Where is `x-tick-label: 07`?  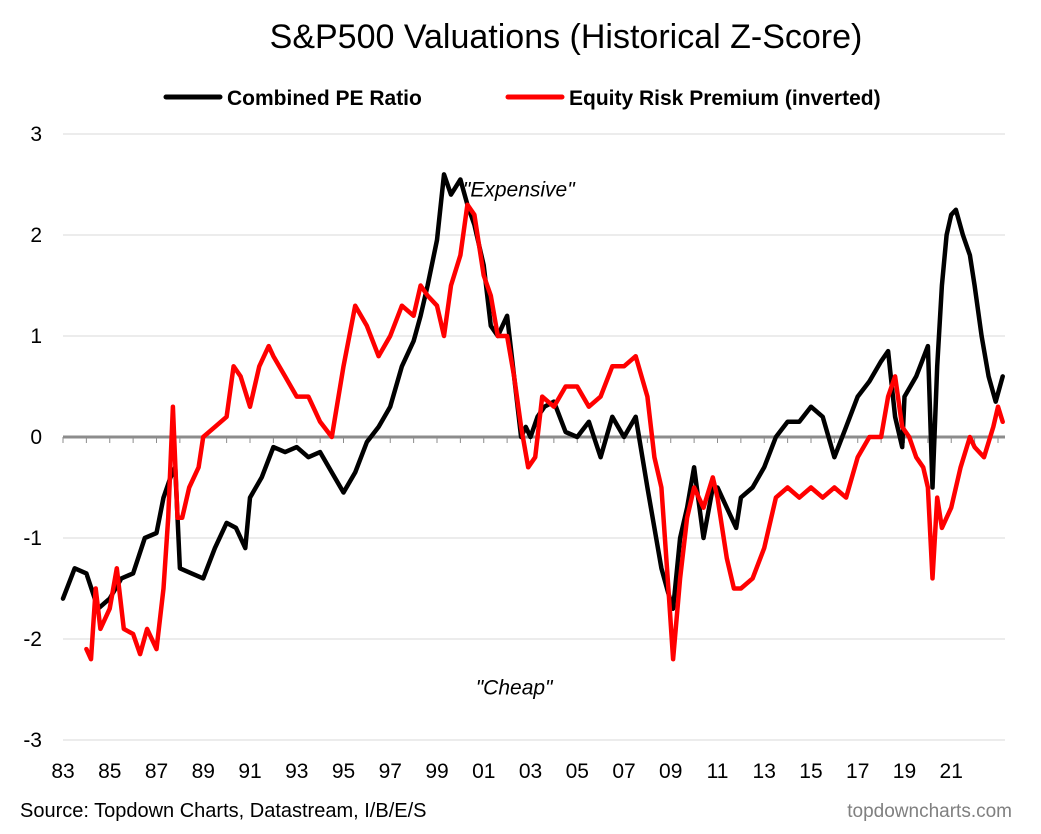
x-tick-label: 07 is located at coordinates (623, 771).